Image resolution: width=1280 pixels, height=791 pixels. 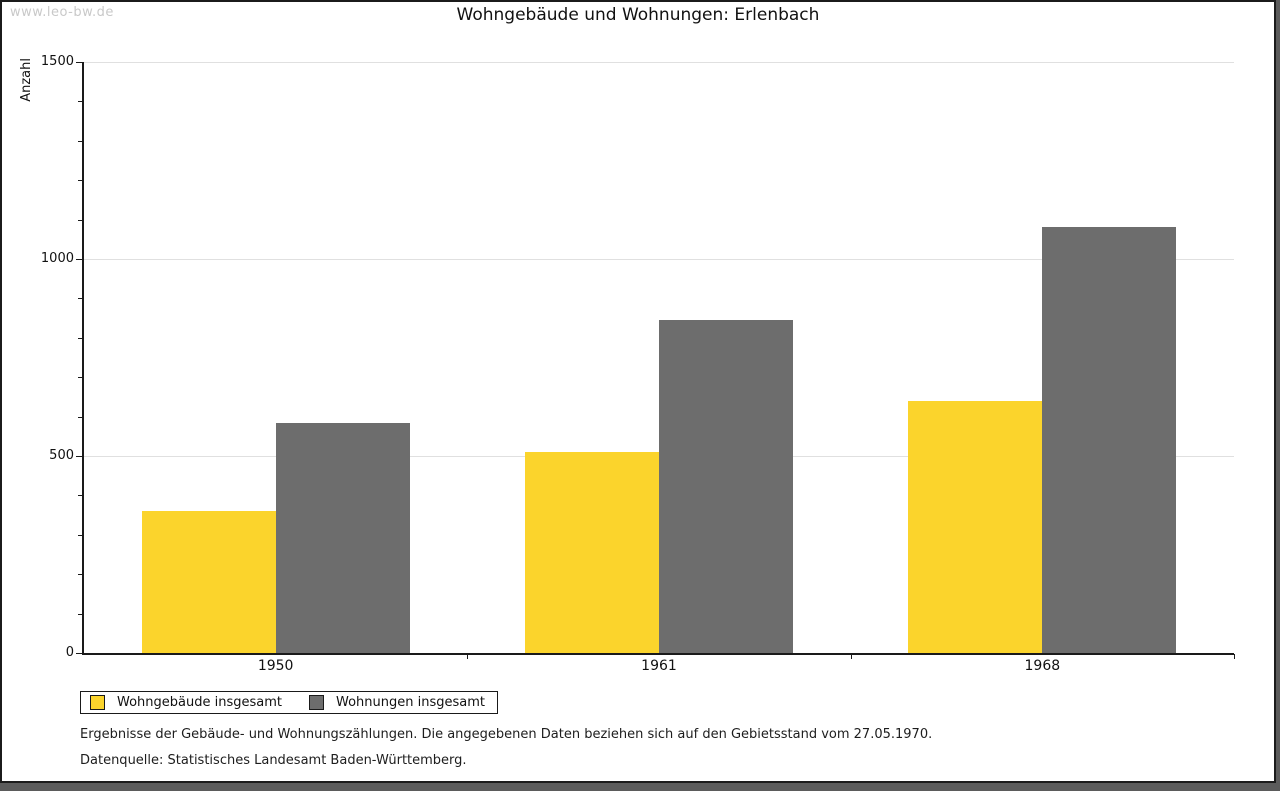 I want to click on watermark: www.leo-bw.de, so click(x=62, y=12).